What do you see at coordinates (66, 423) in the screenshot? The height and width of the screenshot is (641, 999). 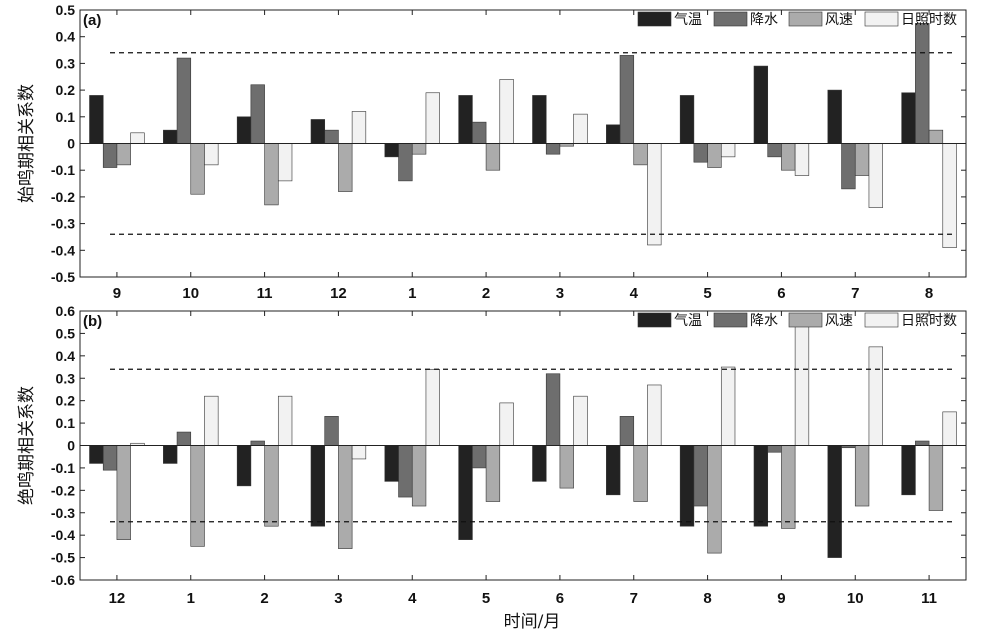 I see `y-tick-label: 0.1` at bounding box center [66, 423].